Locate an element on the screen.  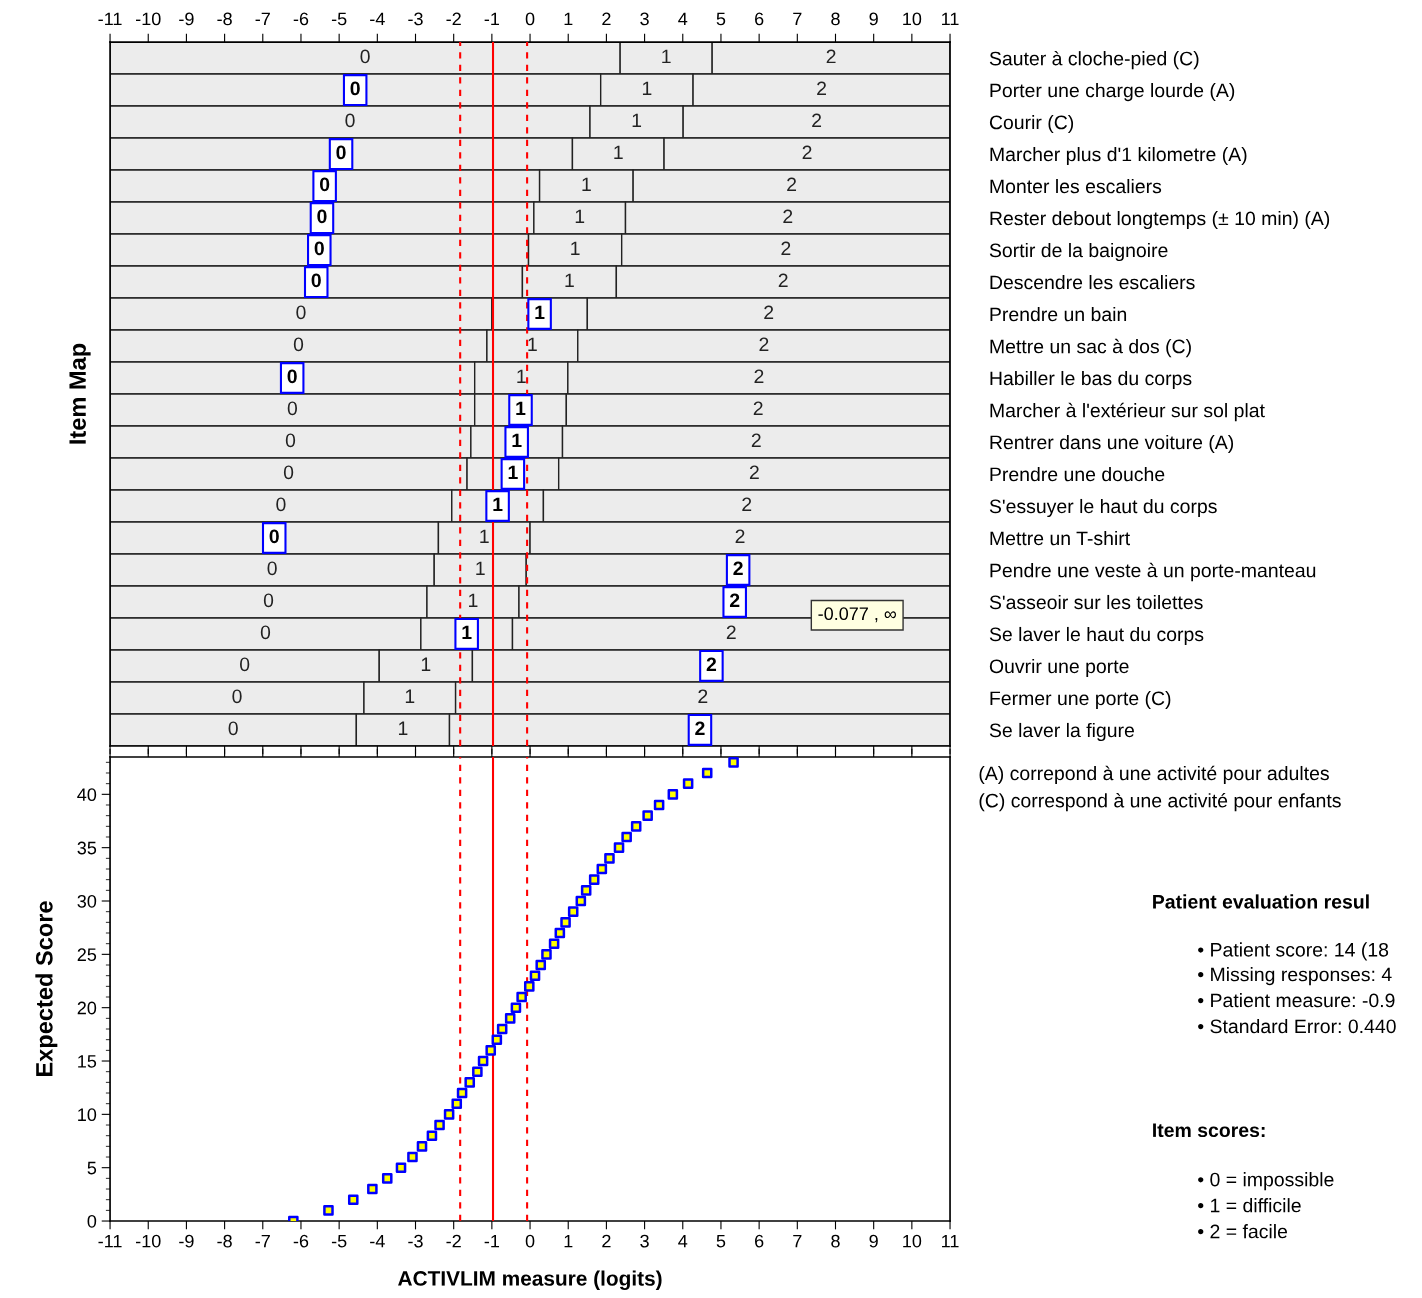
text: • 0 = impossible is located at coordinates (1266, 1181).